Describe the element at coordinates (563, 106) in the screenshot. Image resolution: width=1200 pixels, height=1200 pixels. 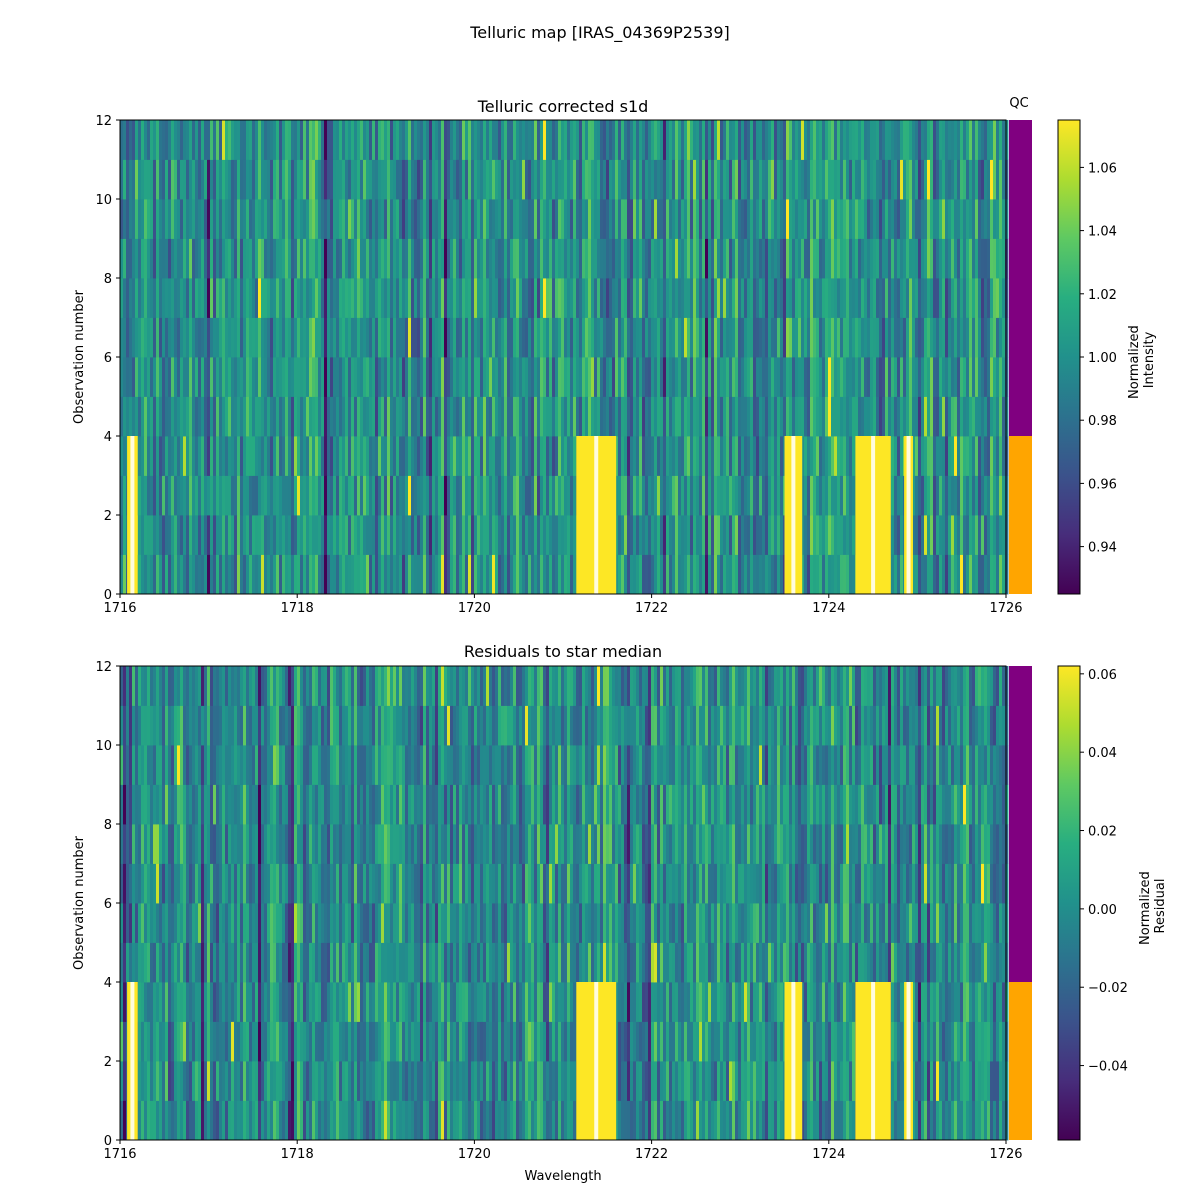
I see `panel-title: Telluric corrected s1d` at that location.